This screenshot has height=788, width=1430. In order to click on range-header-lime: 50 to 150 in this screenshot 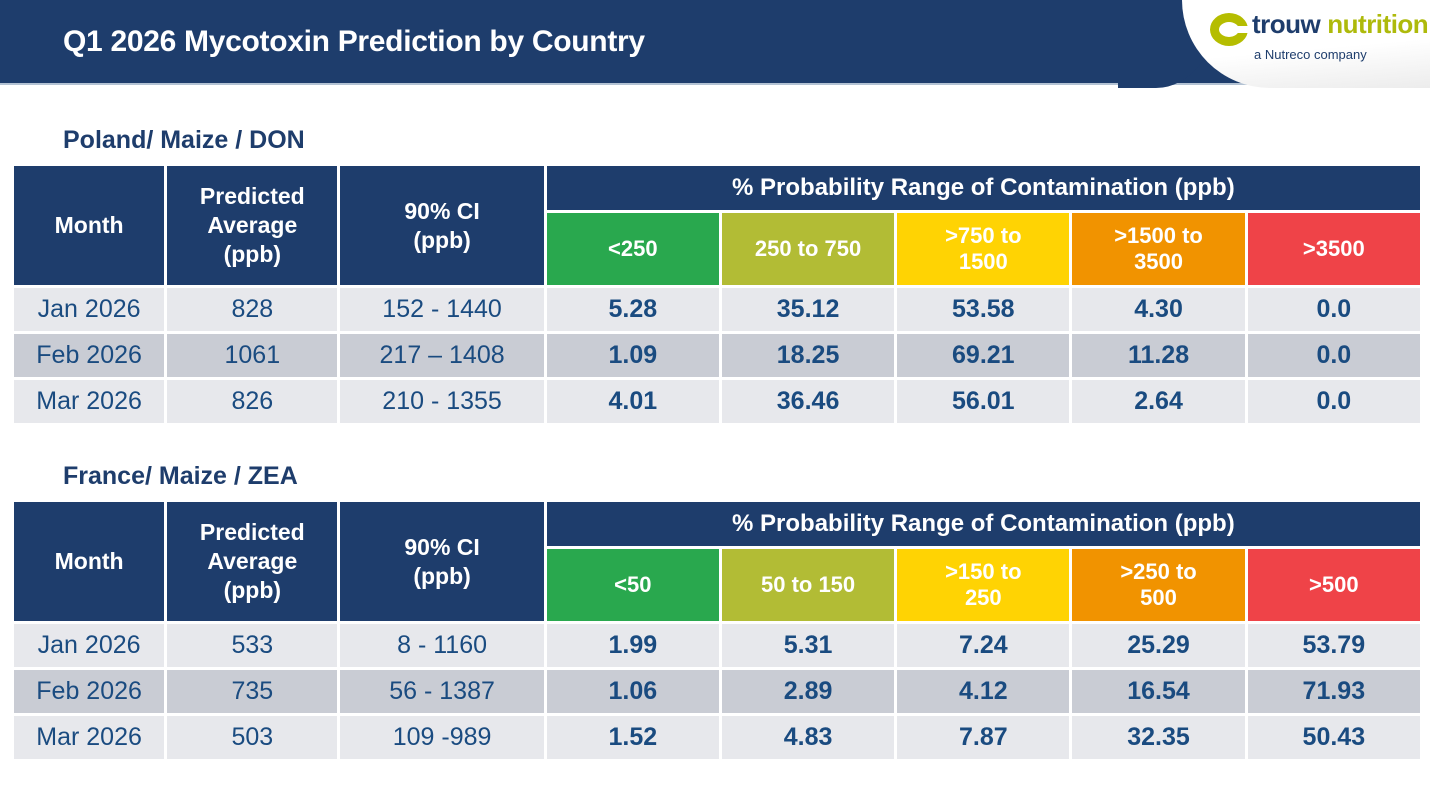, I will do `click(808, 585)`.